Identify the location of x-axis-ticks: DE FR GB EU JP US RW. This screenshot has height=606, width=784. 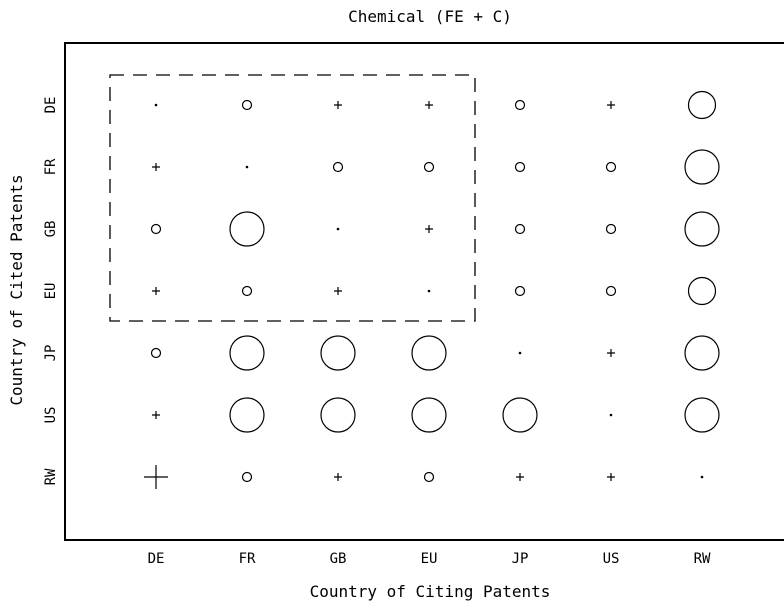
(429, 559).